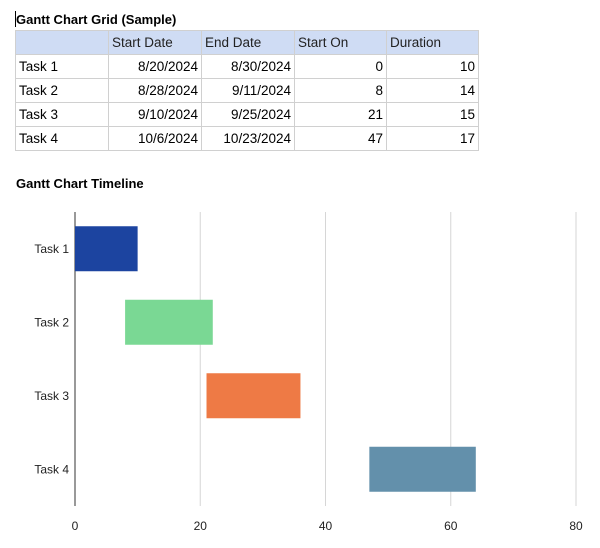 This screenshot has width=600, height=548. Describe the element at coordinates (432, 138) in the screenshot. I see `cell-duration: 17` at that location.